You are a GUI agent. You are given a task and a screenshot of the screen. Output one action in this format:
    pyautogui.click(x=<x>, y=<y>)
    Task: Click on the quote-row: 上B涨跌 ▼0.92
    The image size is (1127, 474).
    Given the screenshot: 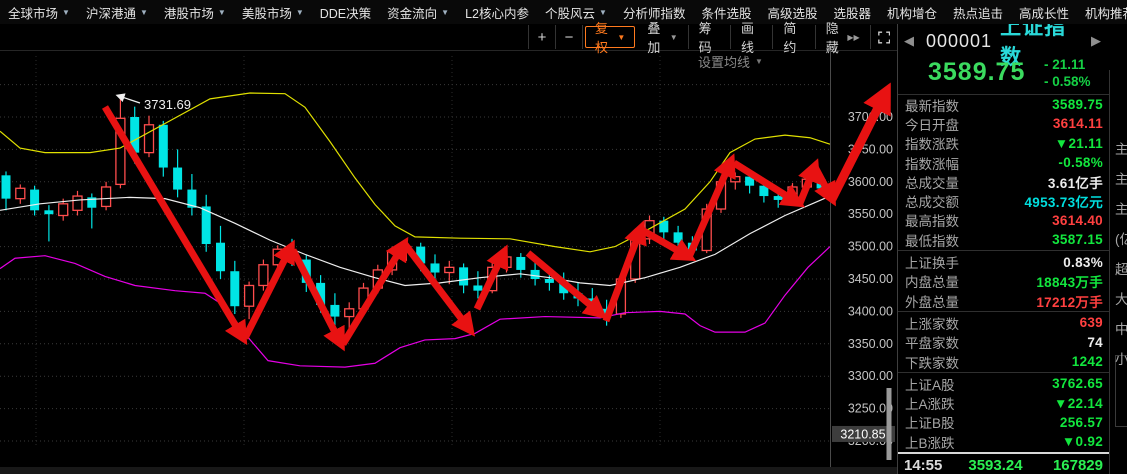 What is the action you would take?
    pyautogui.click(x=1003, y=441)
    